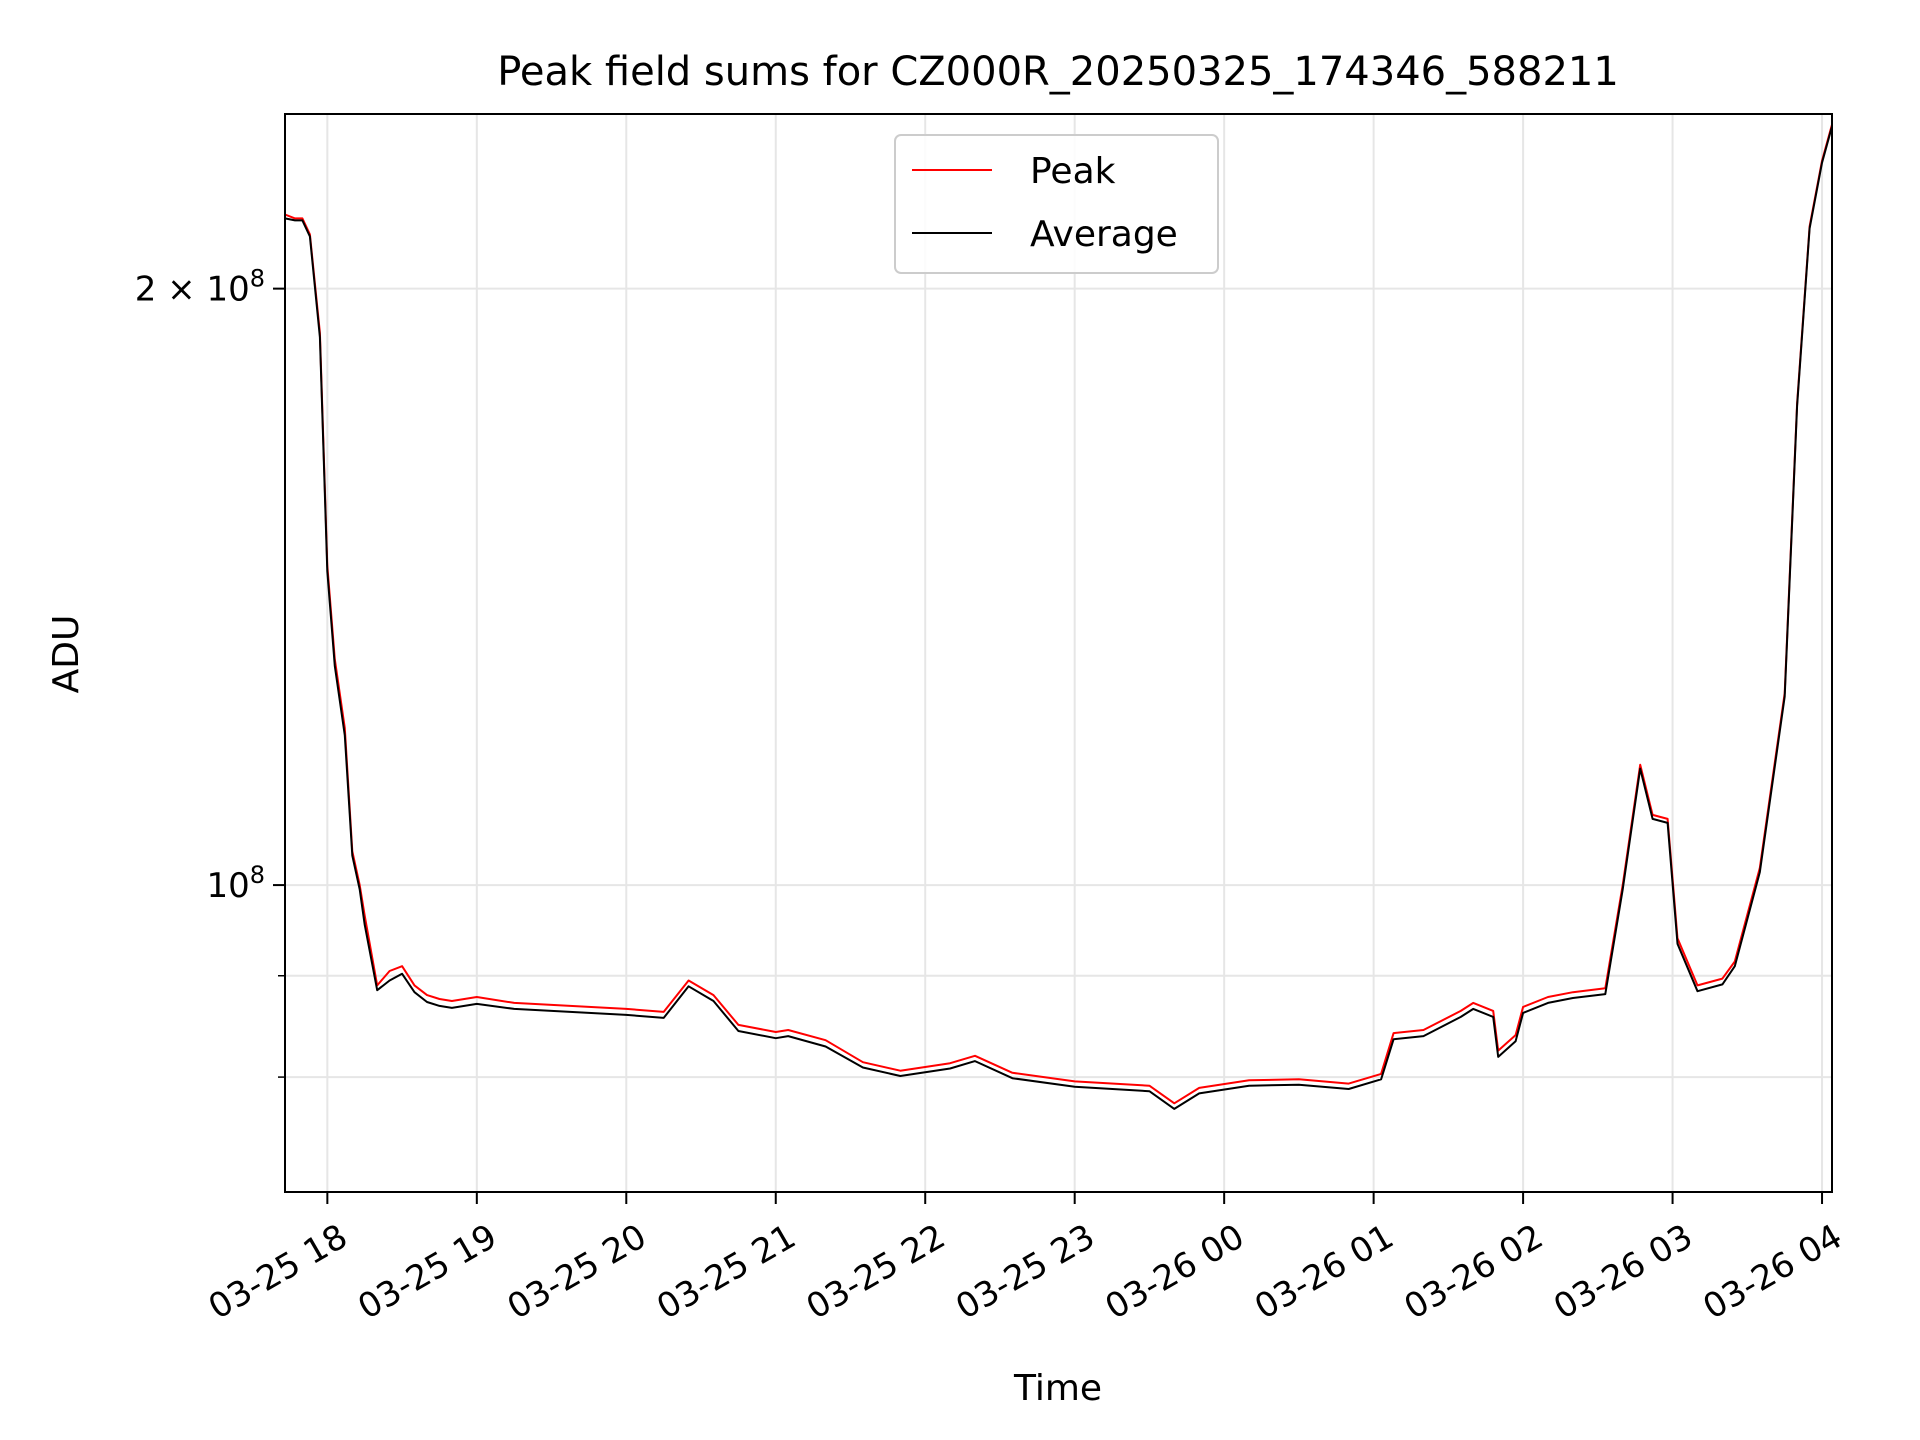 The width and height of the screenshot is (1920, 1440). Describe the element at coordinates (1104, 234) in the screenshot. I see `legend-label-average: Average` at that location.